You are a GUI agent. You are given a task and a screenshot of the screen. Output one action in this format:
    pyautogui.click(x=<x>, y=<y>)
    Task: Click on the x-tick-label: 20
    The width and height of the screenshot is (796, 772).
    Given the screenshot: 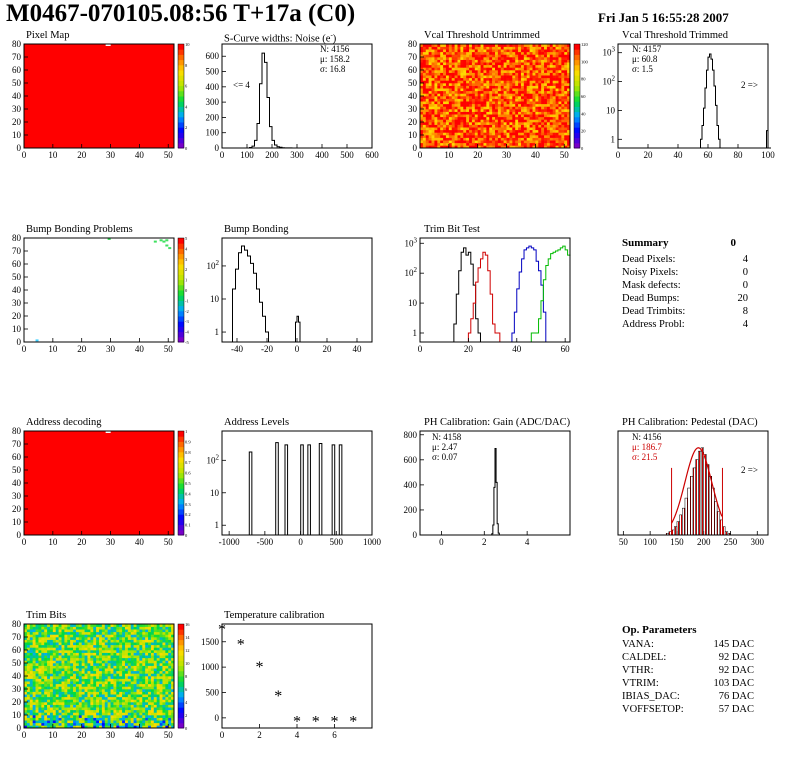 What is the action you would take?
    pyautogui.click(x=328, y=349)
    